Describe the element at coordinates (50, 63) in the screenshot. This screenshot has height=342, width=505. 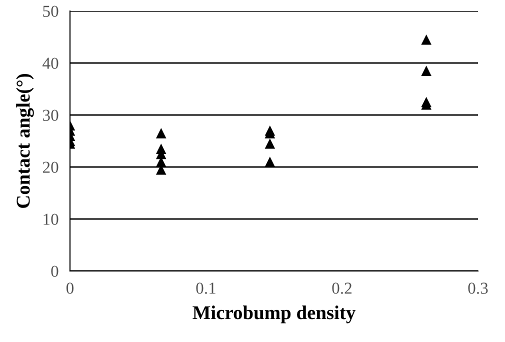
I see `y-tick-label: 40` at that location.